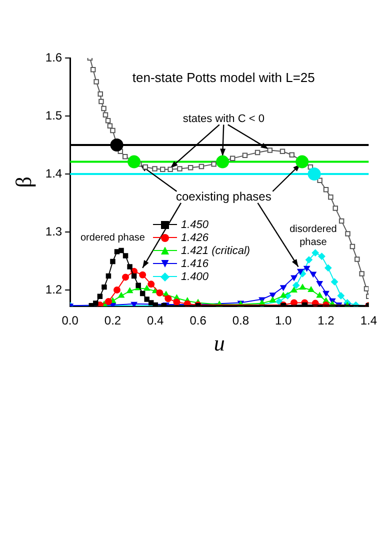 This screenshot has width=388, height=555. What do you see at coordinates (70, 321) in the screenshot?
I see `x-tick-label: 0.0` at bounding box center [70, 321].